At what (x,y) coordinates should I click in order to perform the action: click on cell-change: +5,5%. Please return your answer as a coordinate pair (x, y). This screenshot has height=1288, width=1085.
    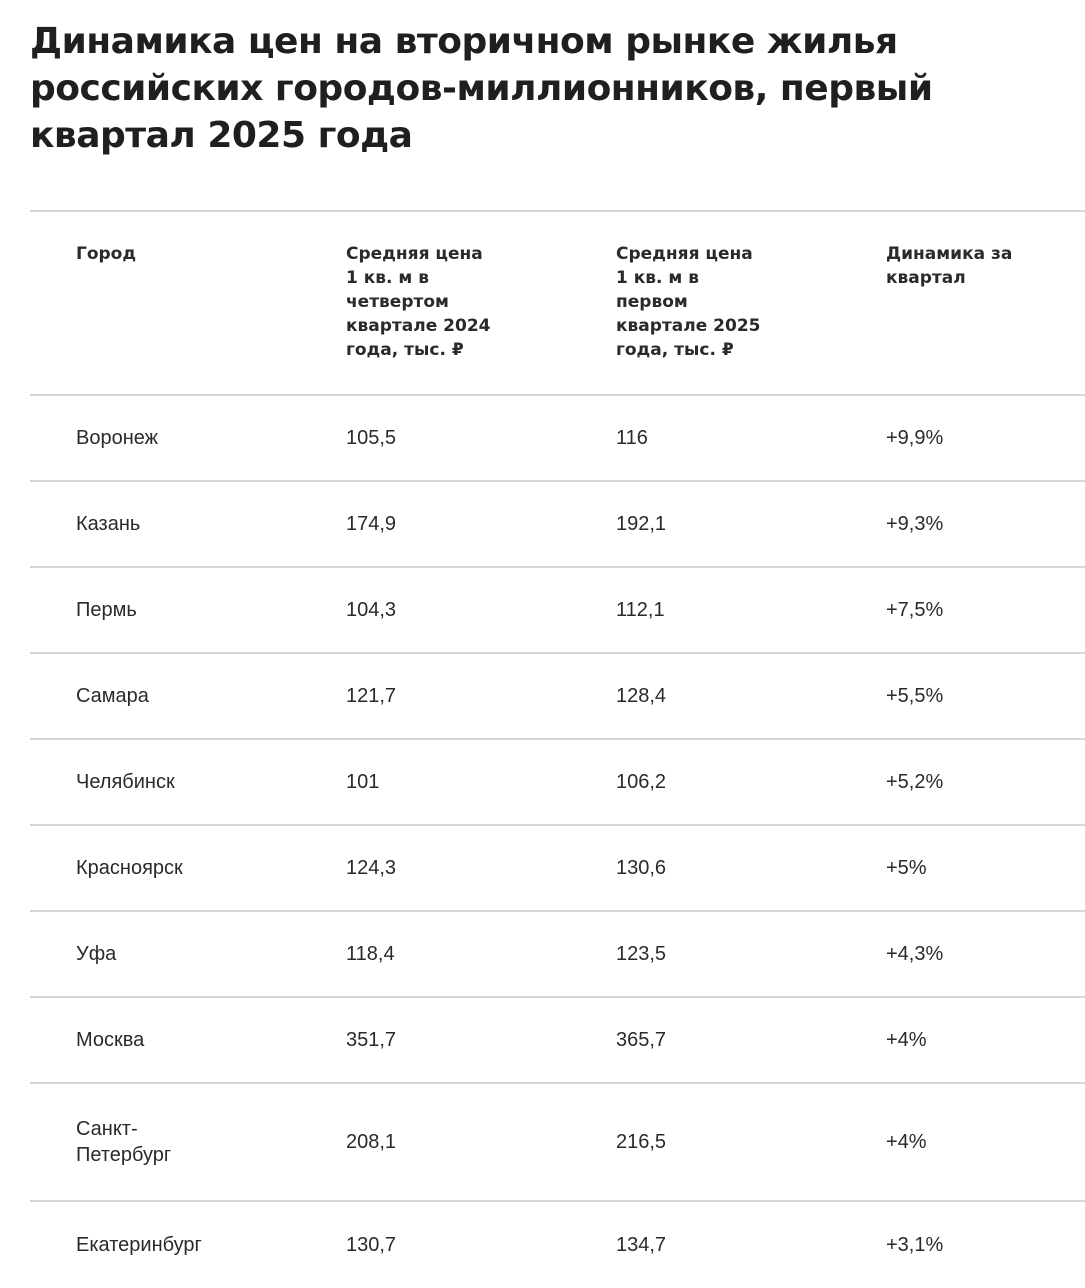
    Looking at the image, I should click on (915, 696).